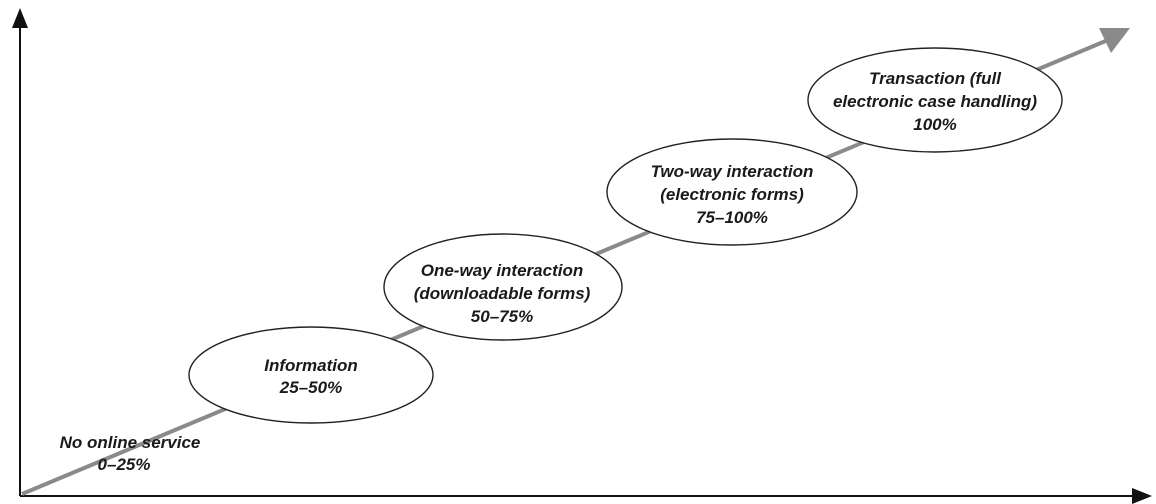  I want to click on stage-two-way-interaction-label: Two-way interaction, so click(732, 171).